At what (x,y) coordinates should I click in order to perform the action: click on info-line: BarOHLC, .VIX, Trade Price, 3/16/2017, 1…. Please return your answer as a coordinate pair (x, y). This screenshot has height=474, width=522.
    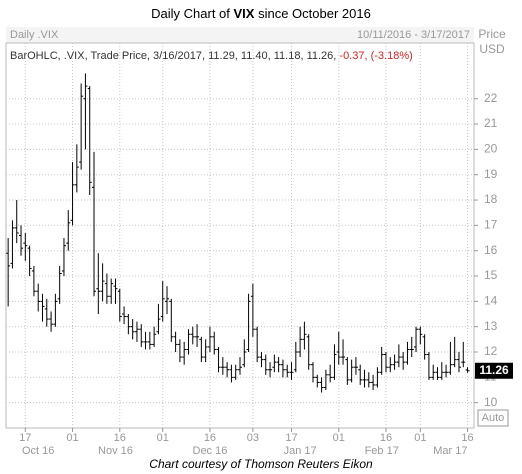
    Looking at the image, I should click on (211, 56).